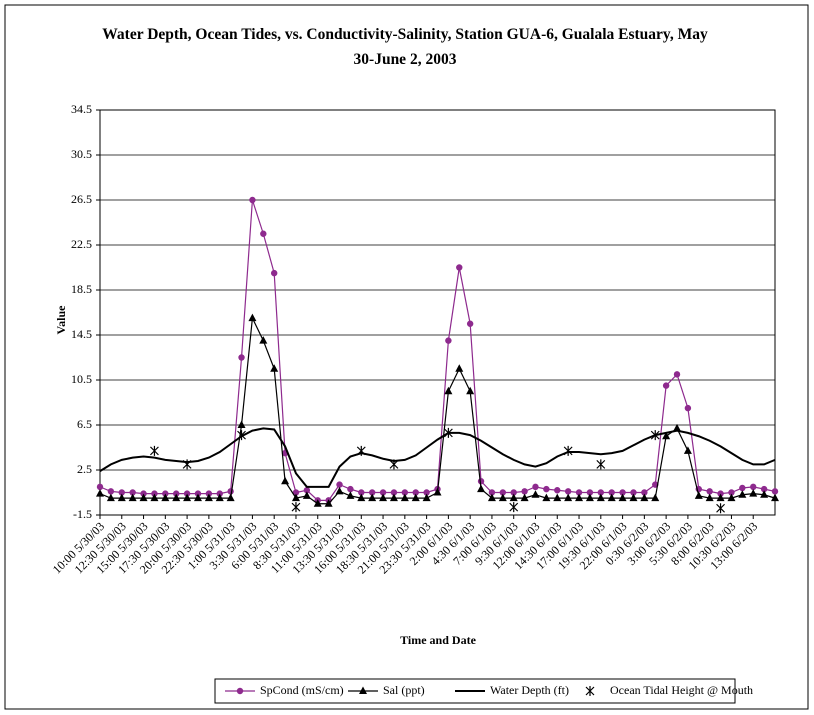 This screenshot has width=814, height=715. What do you see at coordinates (438, 640) in the screenshot?
I see `x-axis-title: Time and Date` at bounding box center [438, 640].